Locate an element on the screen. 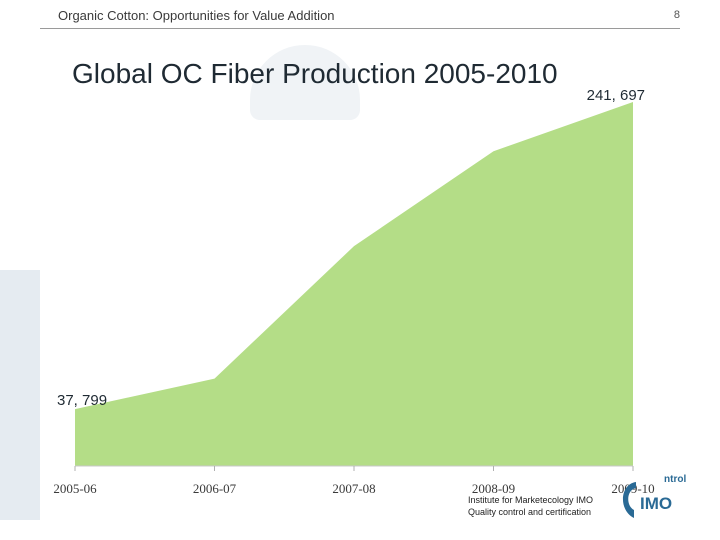  imo-logo-mark-icon is located at coordinates (629, 500).